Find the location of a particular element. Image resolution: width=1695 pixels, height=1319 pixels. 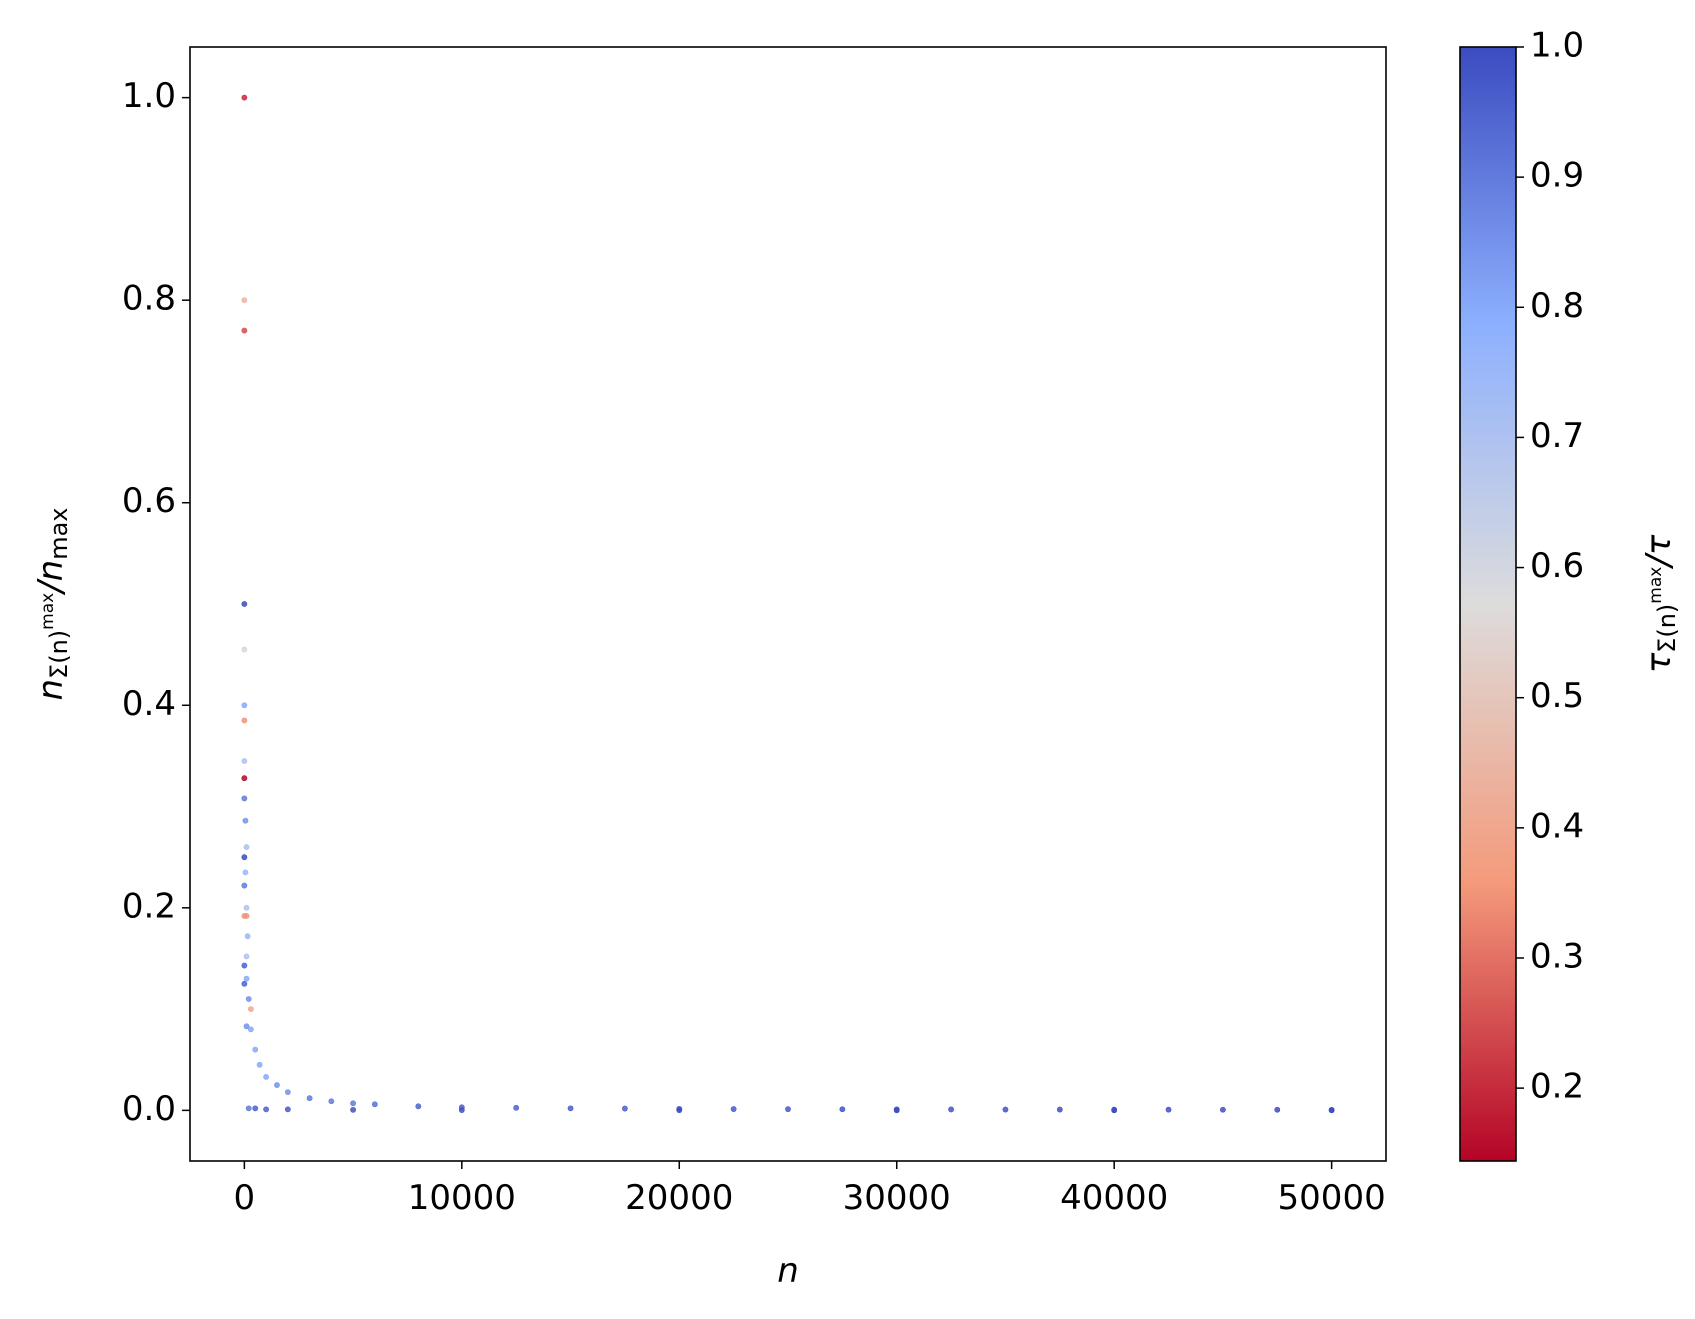

x-tick-label: 50000 is located at coordinates (1332, 1198).